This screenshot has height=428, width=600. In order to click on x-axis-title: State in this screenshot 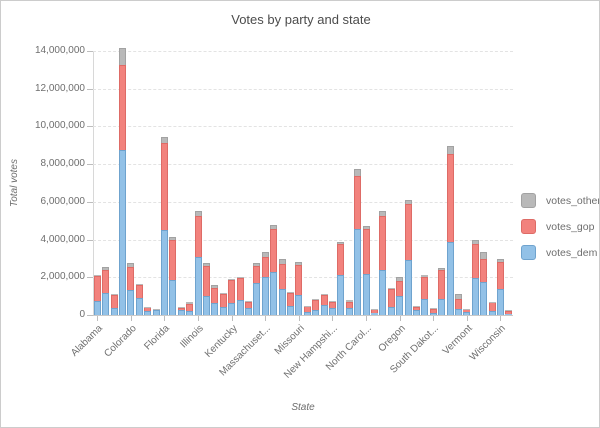, I will do `click(303, 407)`.